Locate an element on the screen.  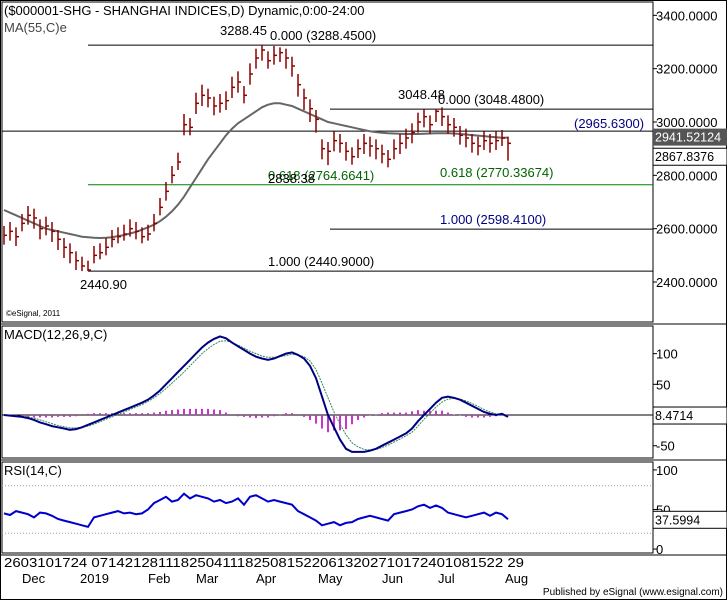
last-price-label: 2867.8376 is located at coordinates (684, 157).